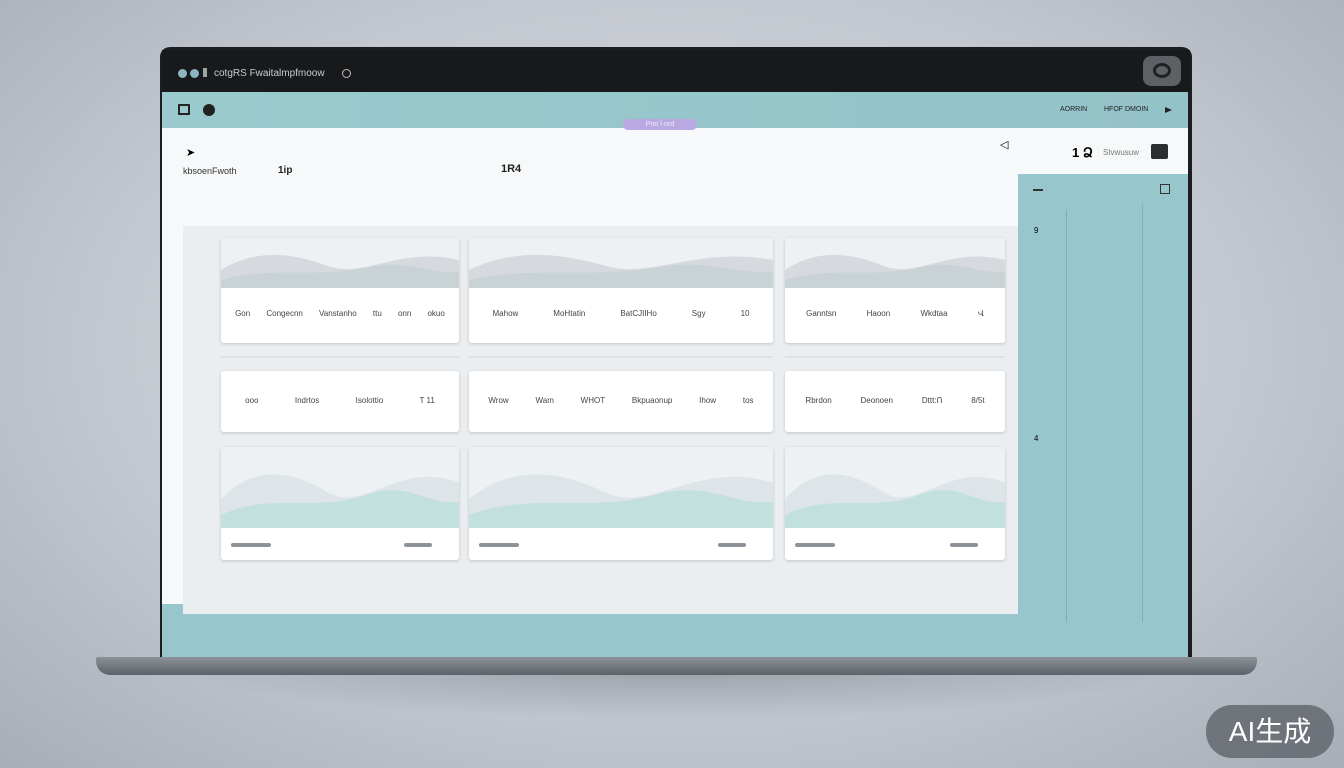  Describe the element at coordinates (1082, 152) in the screenshot. I see `count-label: 1 Ձ` at that location.